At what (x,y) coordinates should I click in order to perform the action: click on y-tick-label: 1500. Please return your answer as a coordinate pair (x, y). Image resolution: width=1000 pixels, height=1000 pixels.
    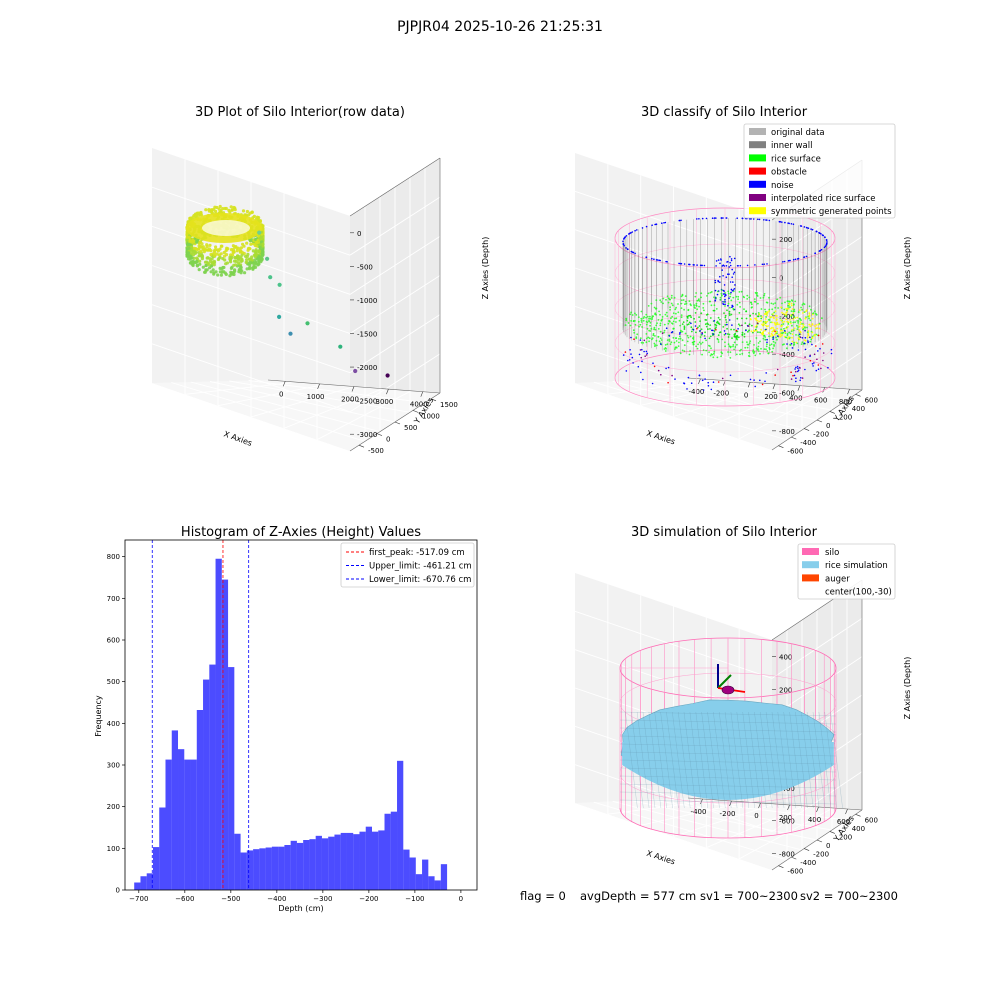
    Looking at the image, I should click on (449, 405).